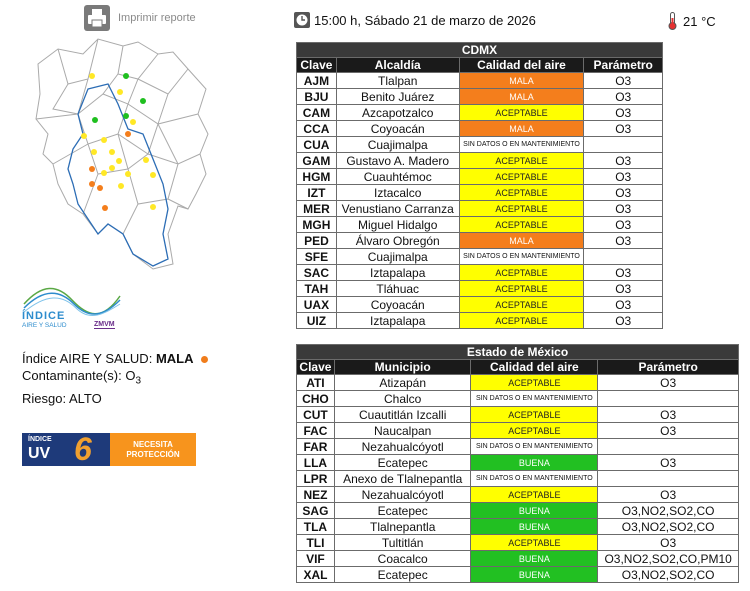 This screenshot has width=750, height=591. What do you see at coordinates (316, 256) in the screenshot?
I see `station-code: SFE` at bounding box center [316, 256].